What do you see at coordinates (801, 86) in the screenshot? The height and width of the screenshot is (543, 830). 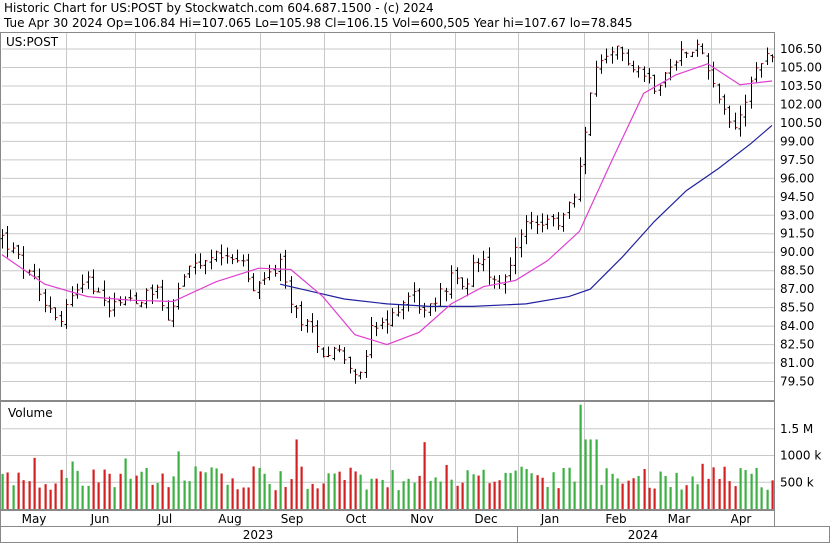 I see `price-tick-label: 103.50` at bounding box center [801, 86].